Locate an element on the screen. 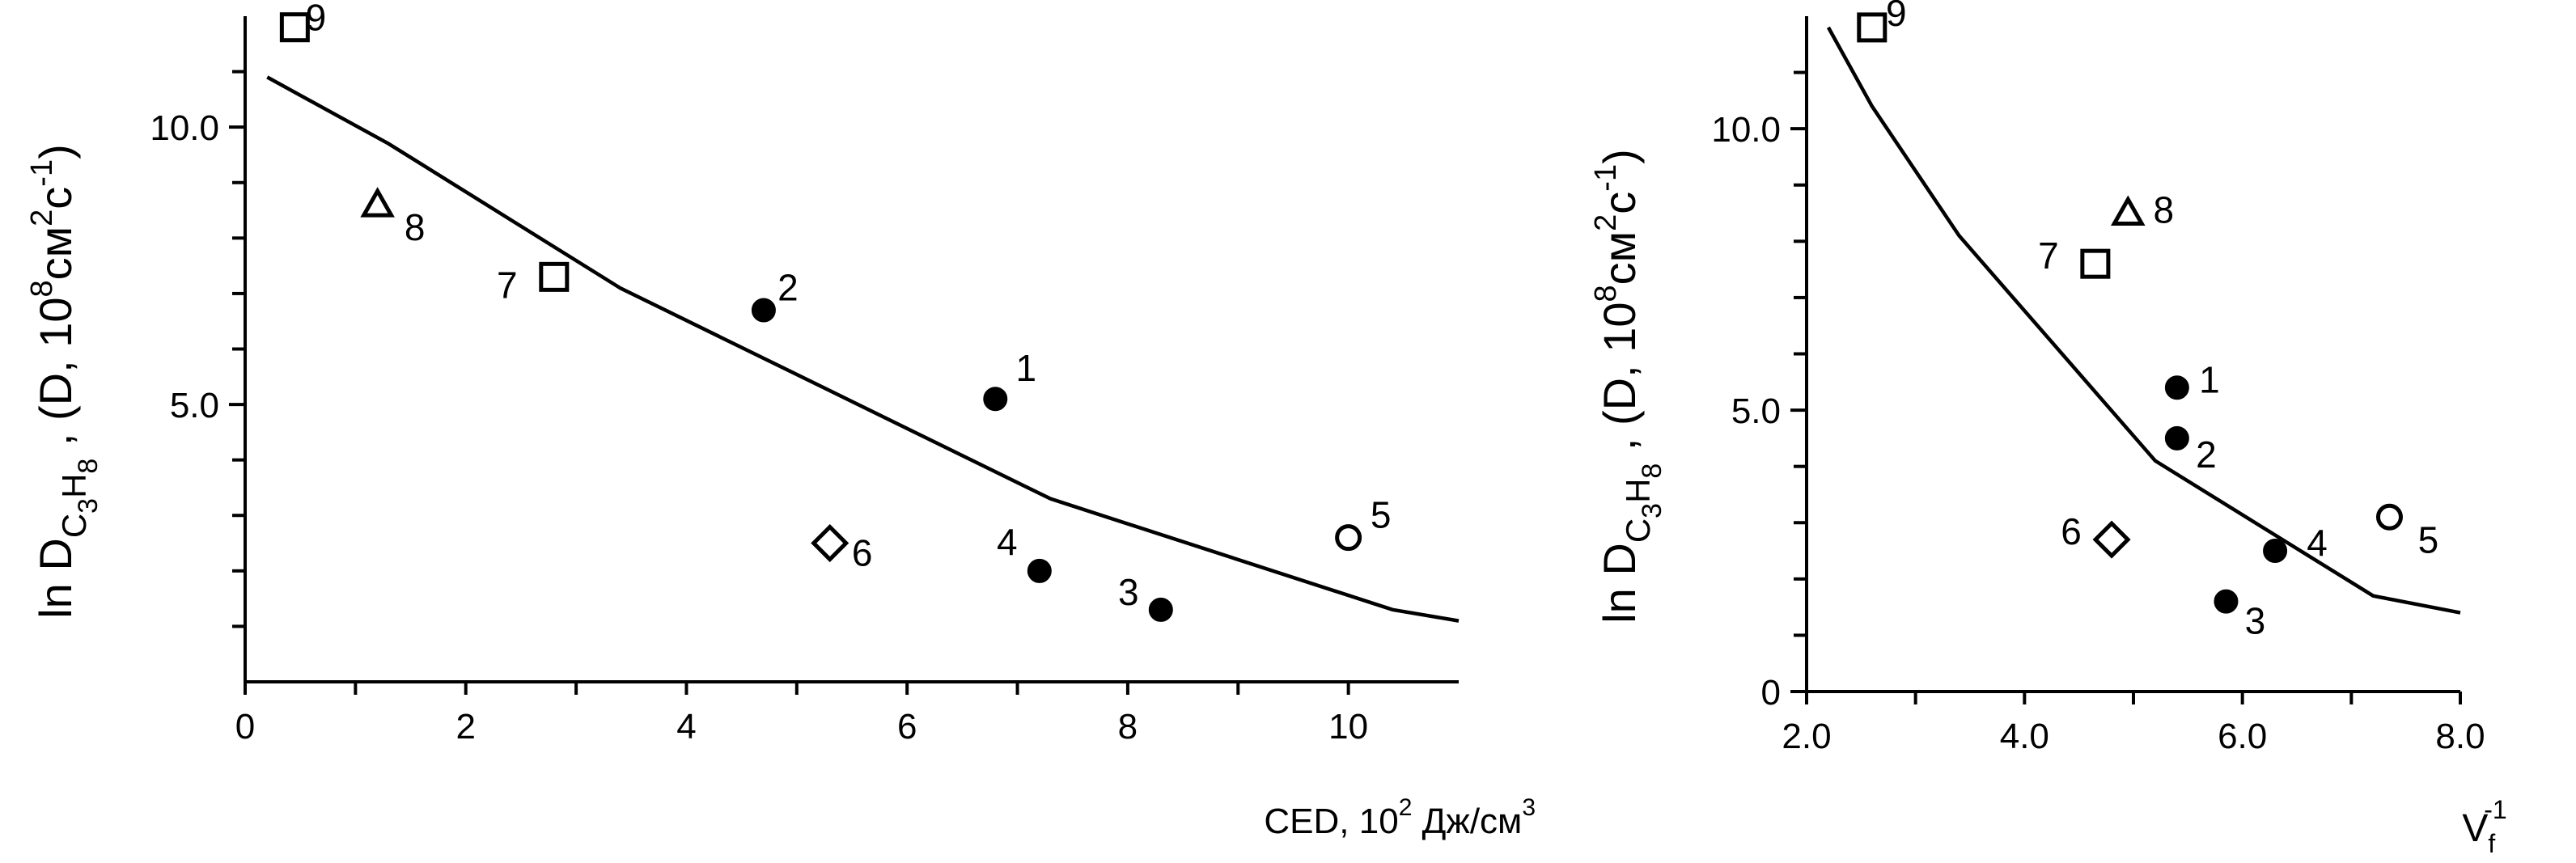 The width and height of the screenshot is (2576, 863). x-tick-label: 8.0 is located at coordinates (2460, 736).